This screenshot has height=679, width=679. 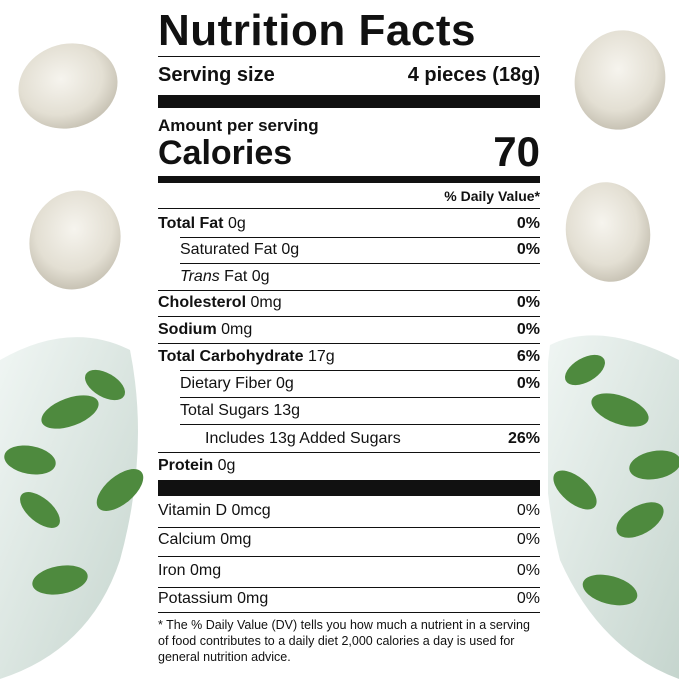 I want to click on nutrient-name: Dietary Fiber 0g, so click(x=237, y=383).